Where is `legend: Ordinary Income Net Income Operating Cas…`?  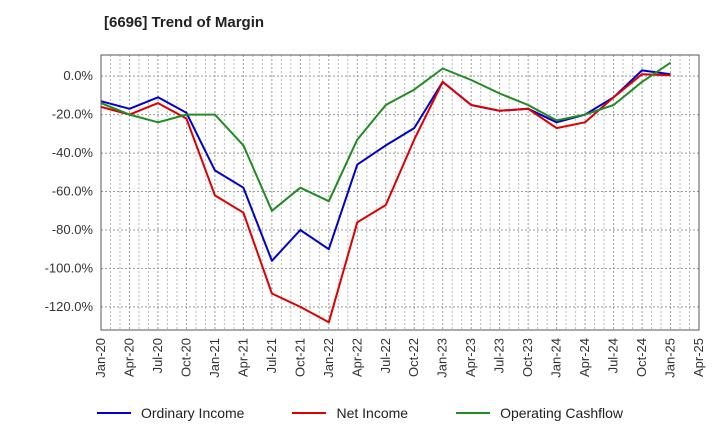
legend: Ordinary Income Net Income Operating Cas… is located at coordinates (360, 413).